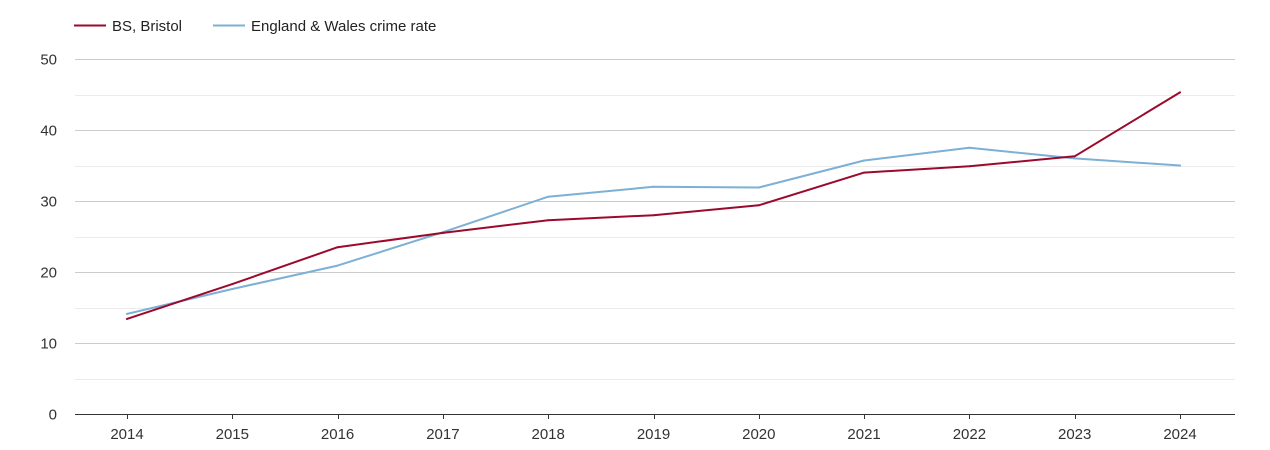  What do you see at coordinates (653, 434) in the screenshot?
I see `x-tick-label: 2019` at bounding box center [653, 434].